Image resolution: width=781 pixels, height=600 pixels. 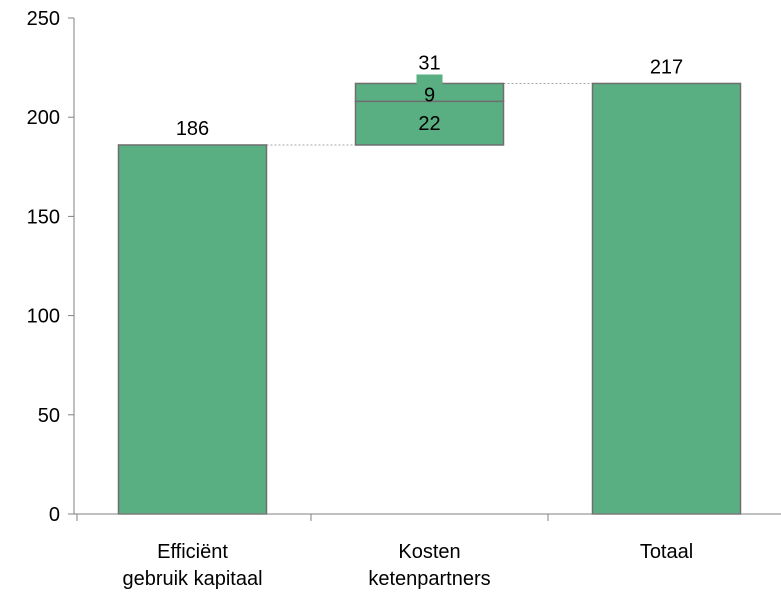 What do you see at coordinates (49, 416) in the screenshot?
I see `y-tick-label: 50` at bounding box center [49, 416].